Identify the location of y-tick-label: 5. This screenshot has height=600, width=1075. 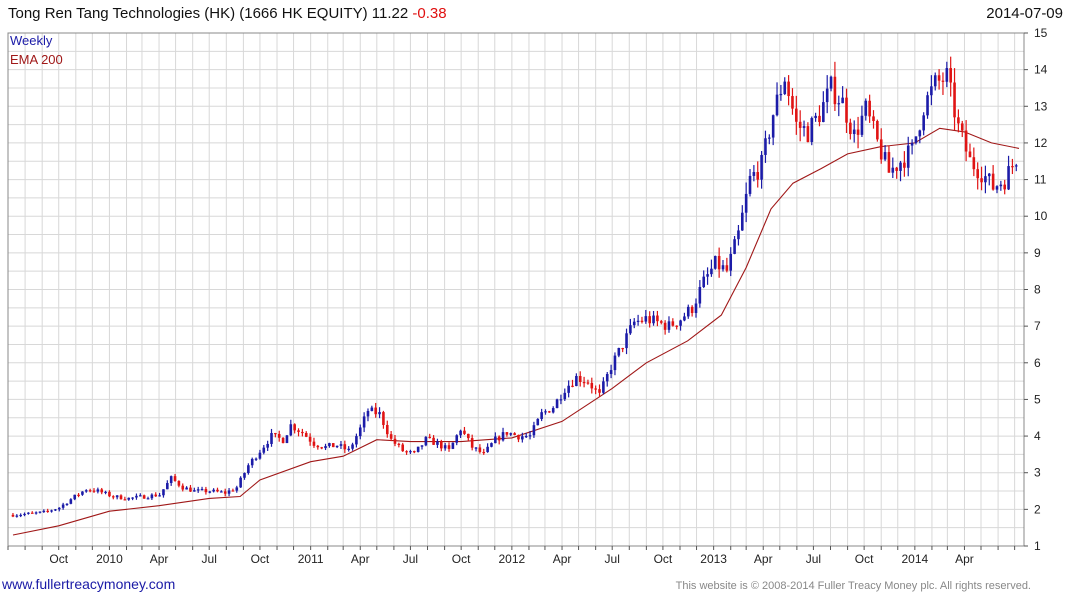
(1037, 399).